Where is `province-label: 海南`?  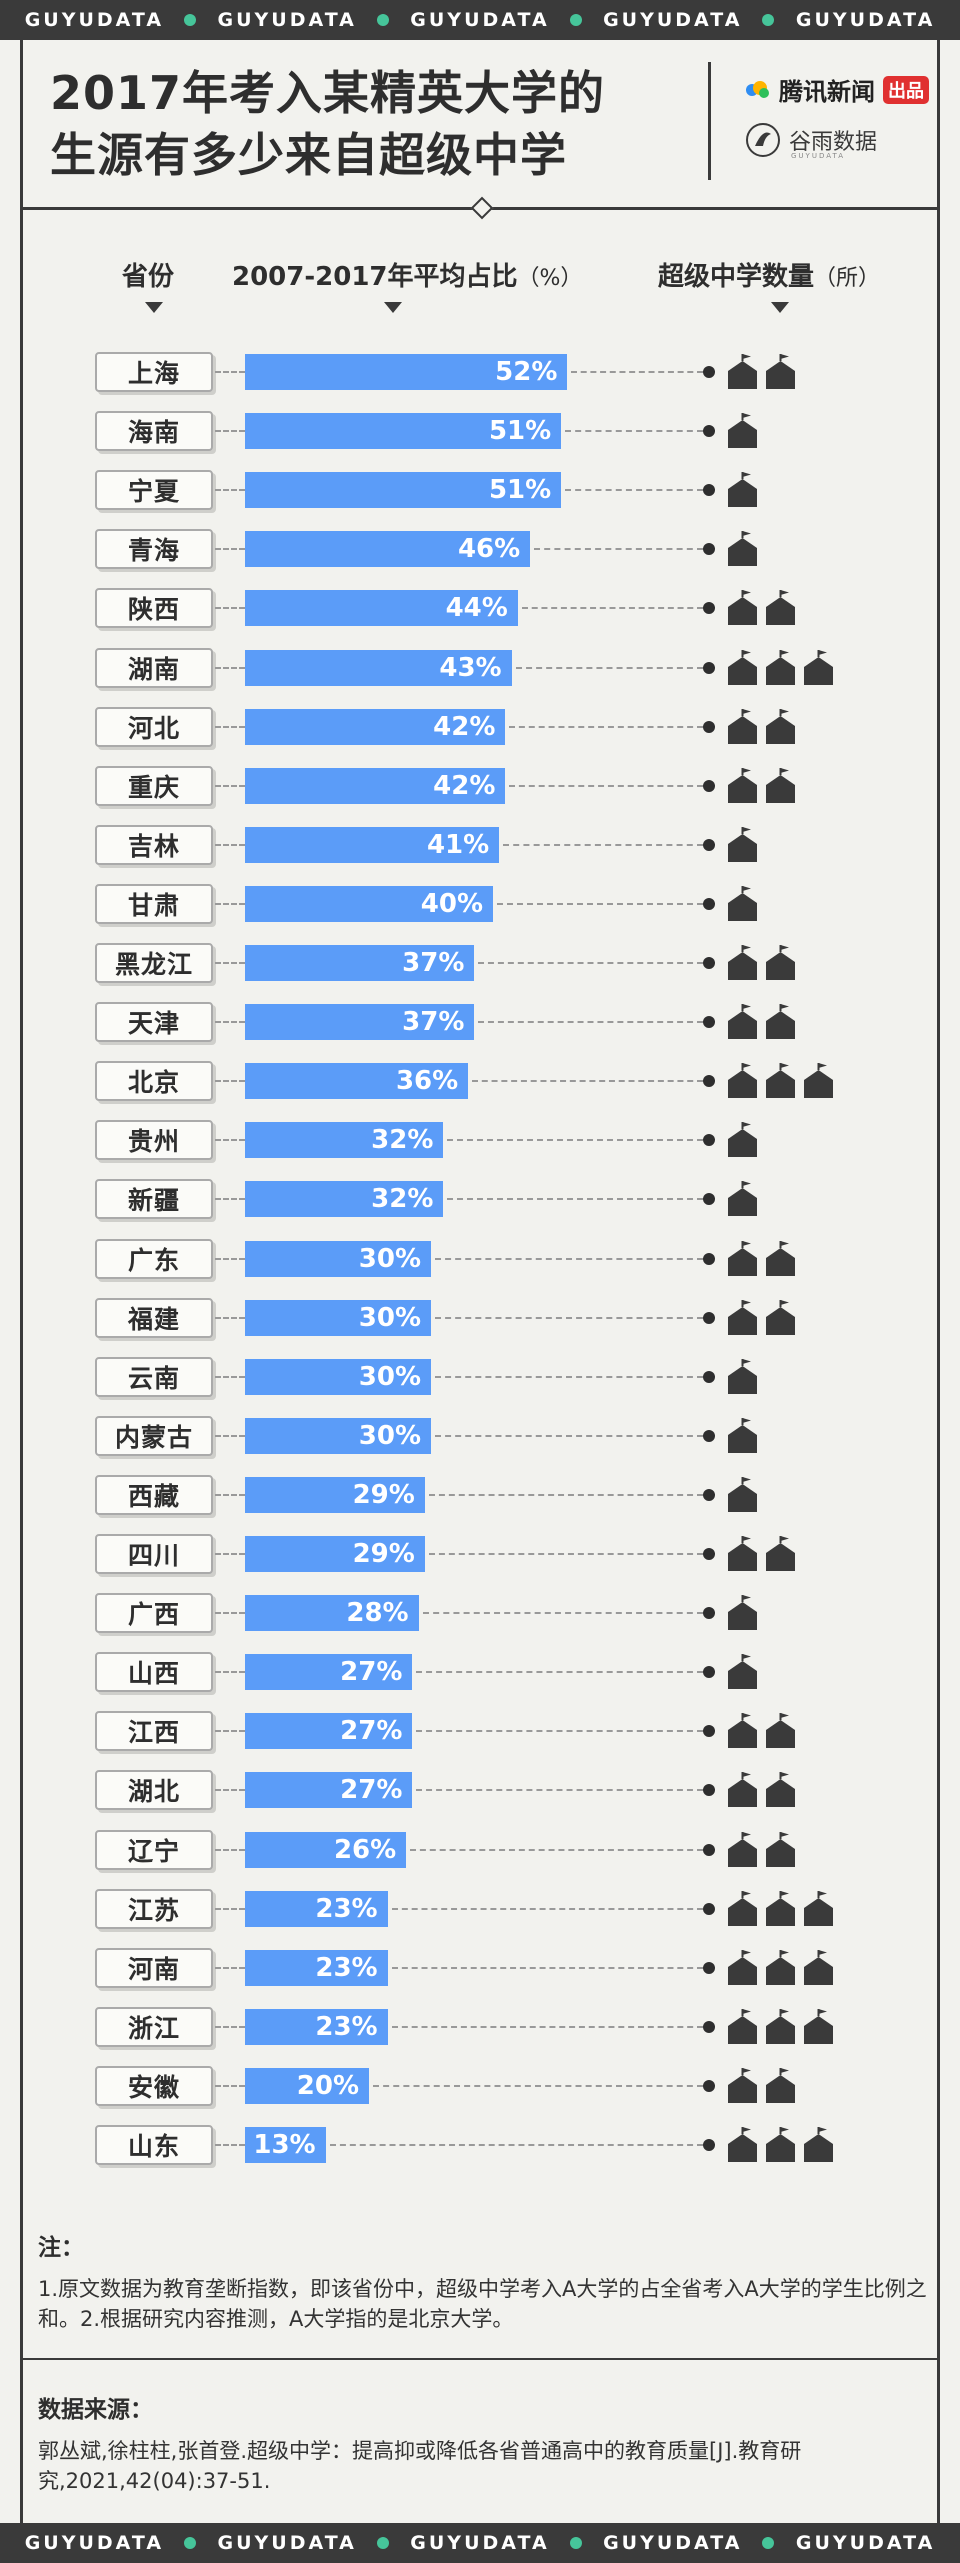
province-label: 海南 is located at coordinates (154, 431).